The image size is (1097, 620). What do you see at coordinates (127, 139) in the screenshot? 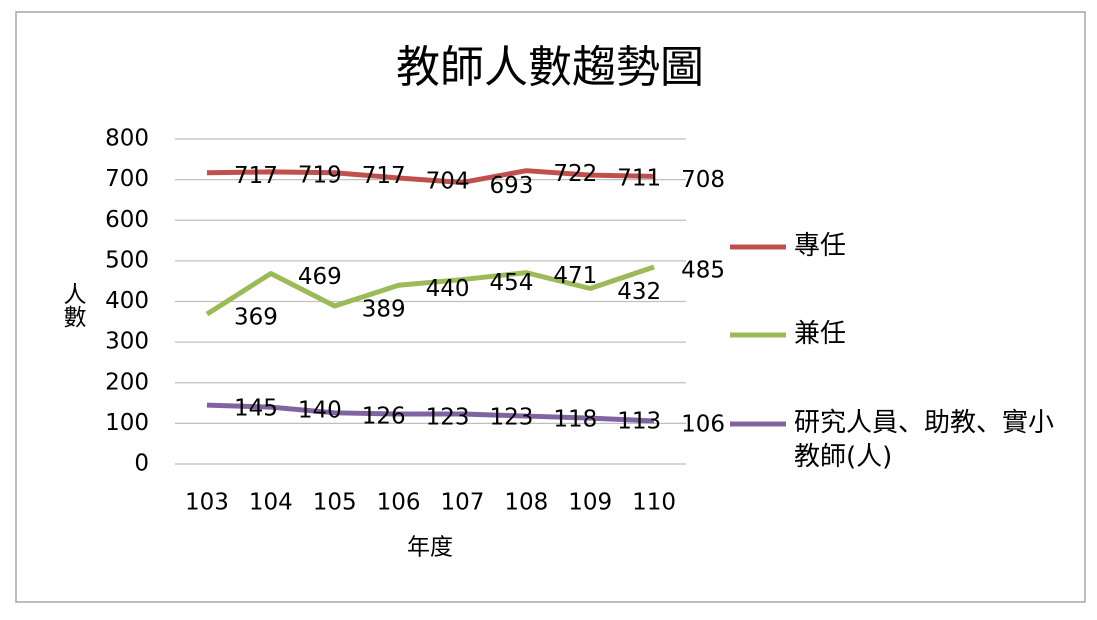
I see `y-tick-label: 800` at bounding box center [127, 139].